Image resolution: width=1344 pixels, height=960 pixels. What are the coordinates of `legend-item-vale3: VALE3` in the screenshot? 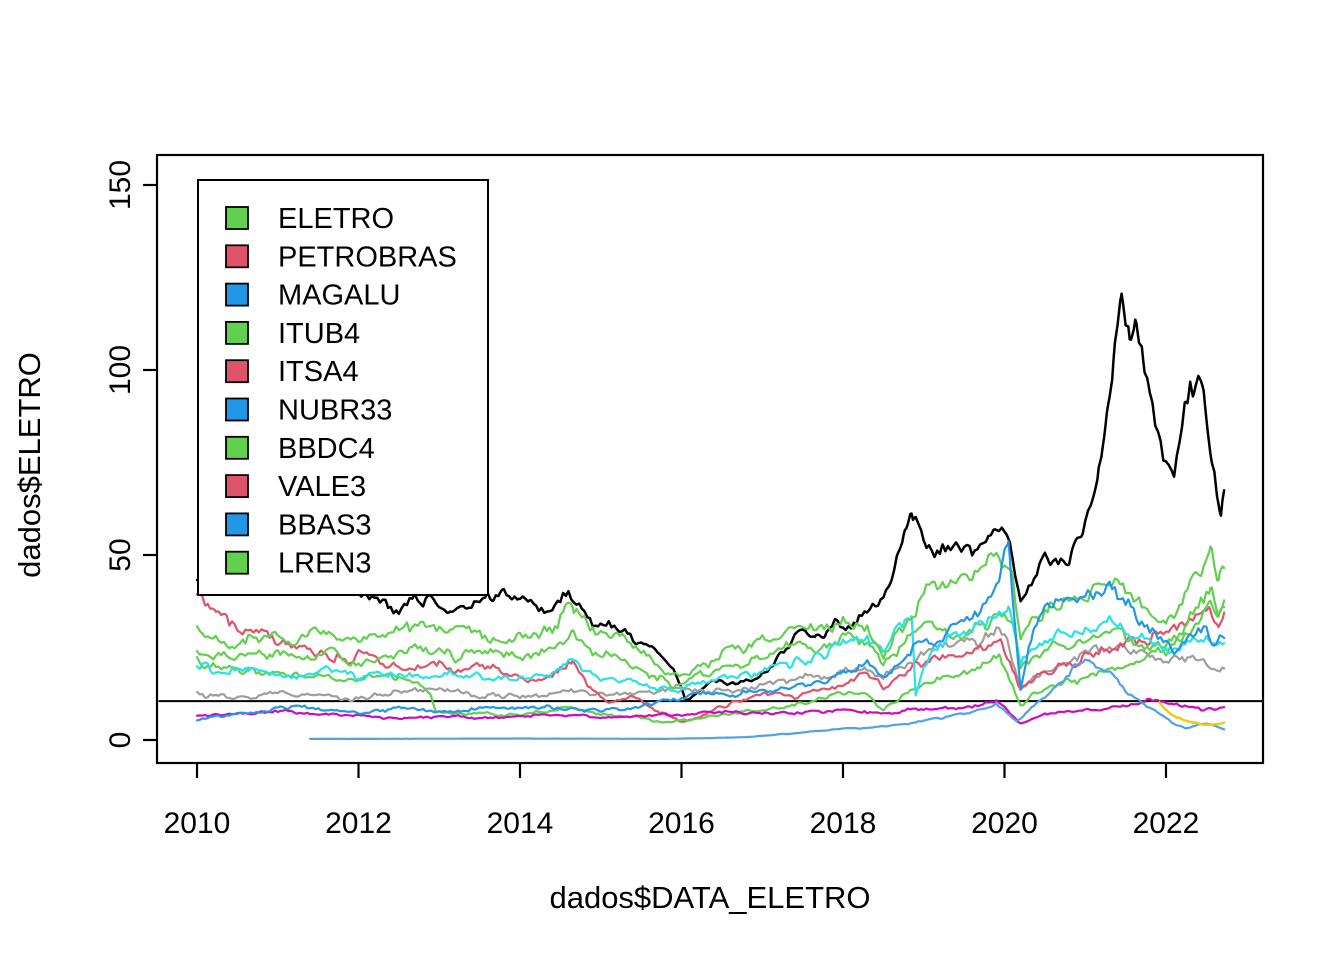 It's located at (295, 487).